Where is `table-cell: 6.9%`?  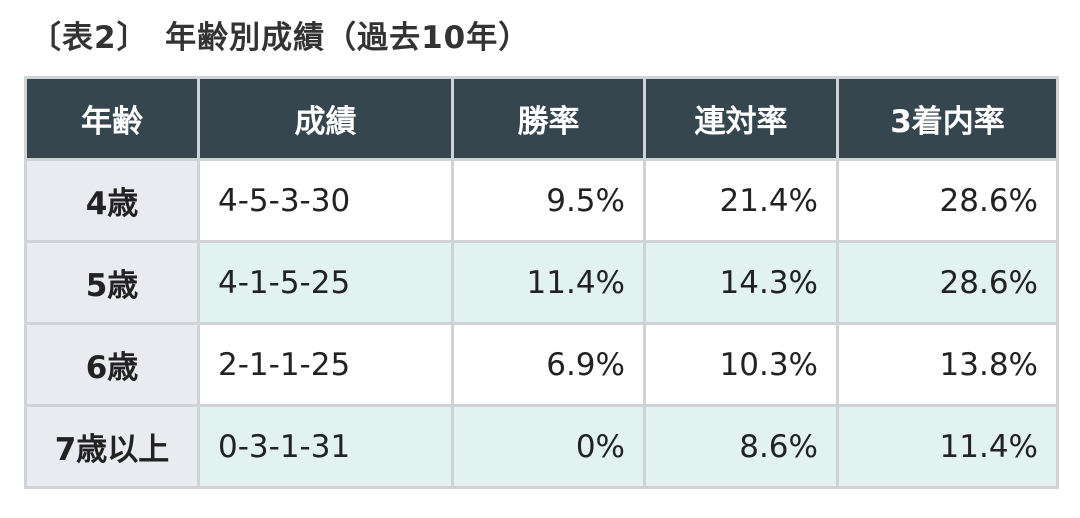 table-cell: 6.9% is located at coordinates (548, 364).